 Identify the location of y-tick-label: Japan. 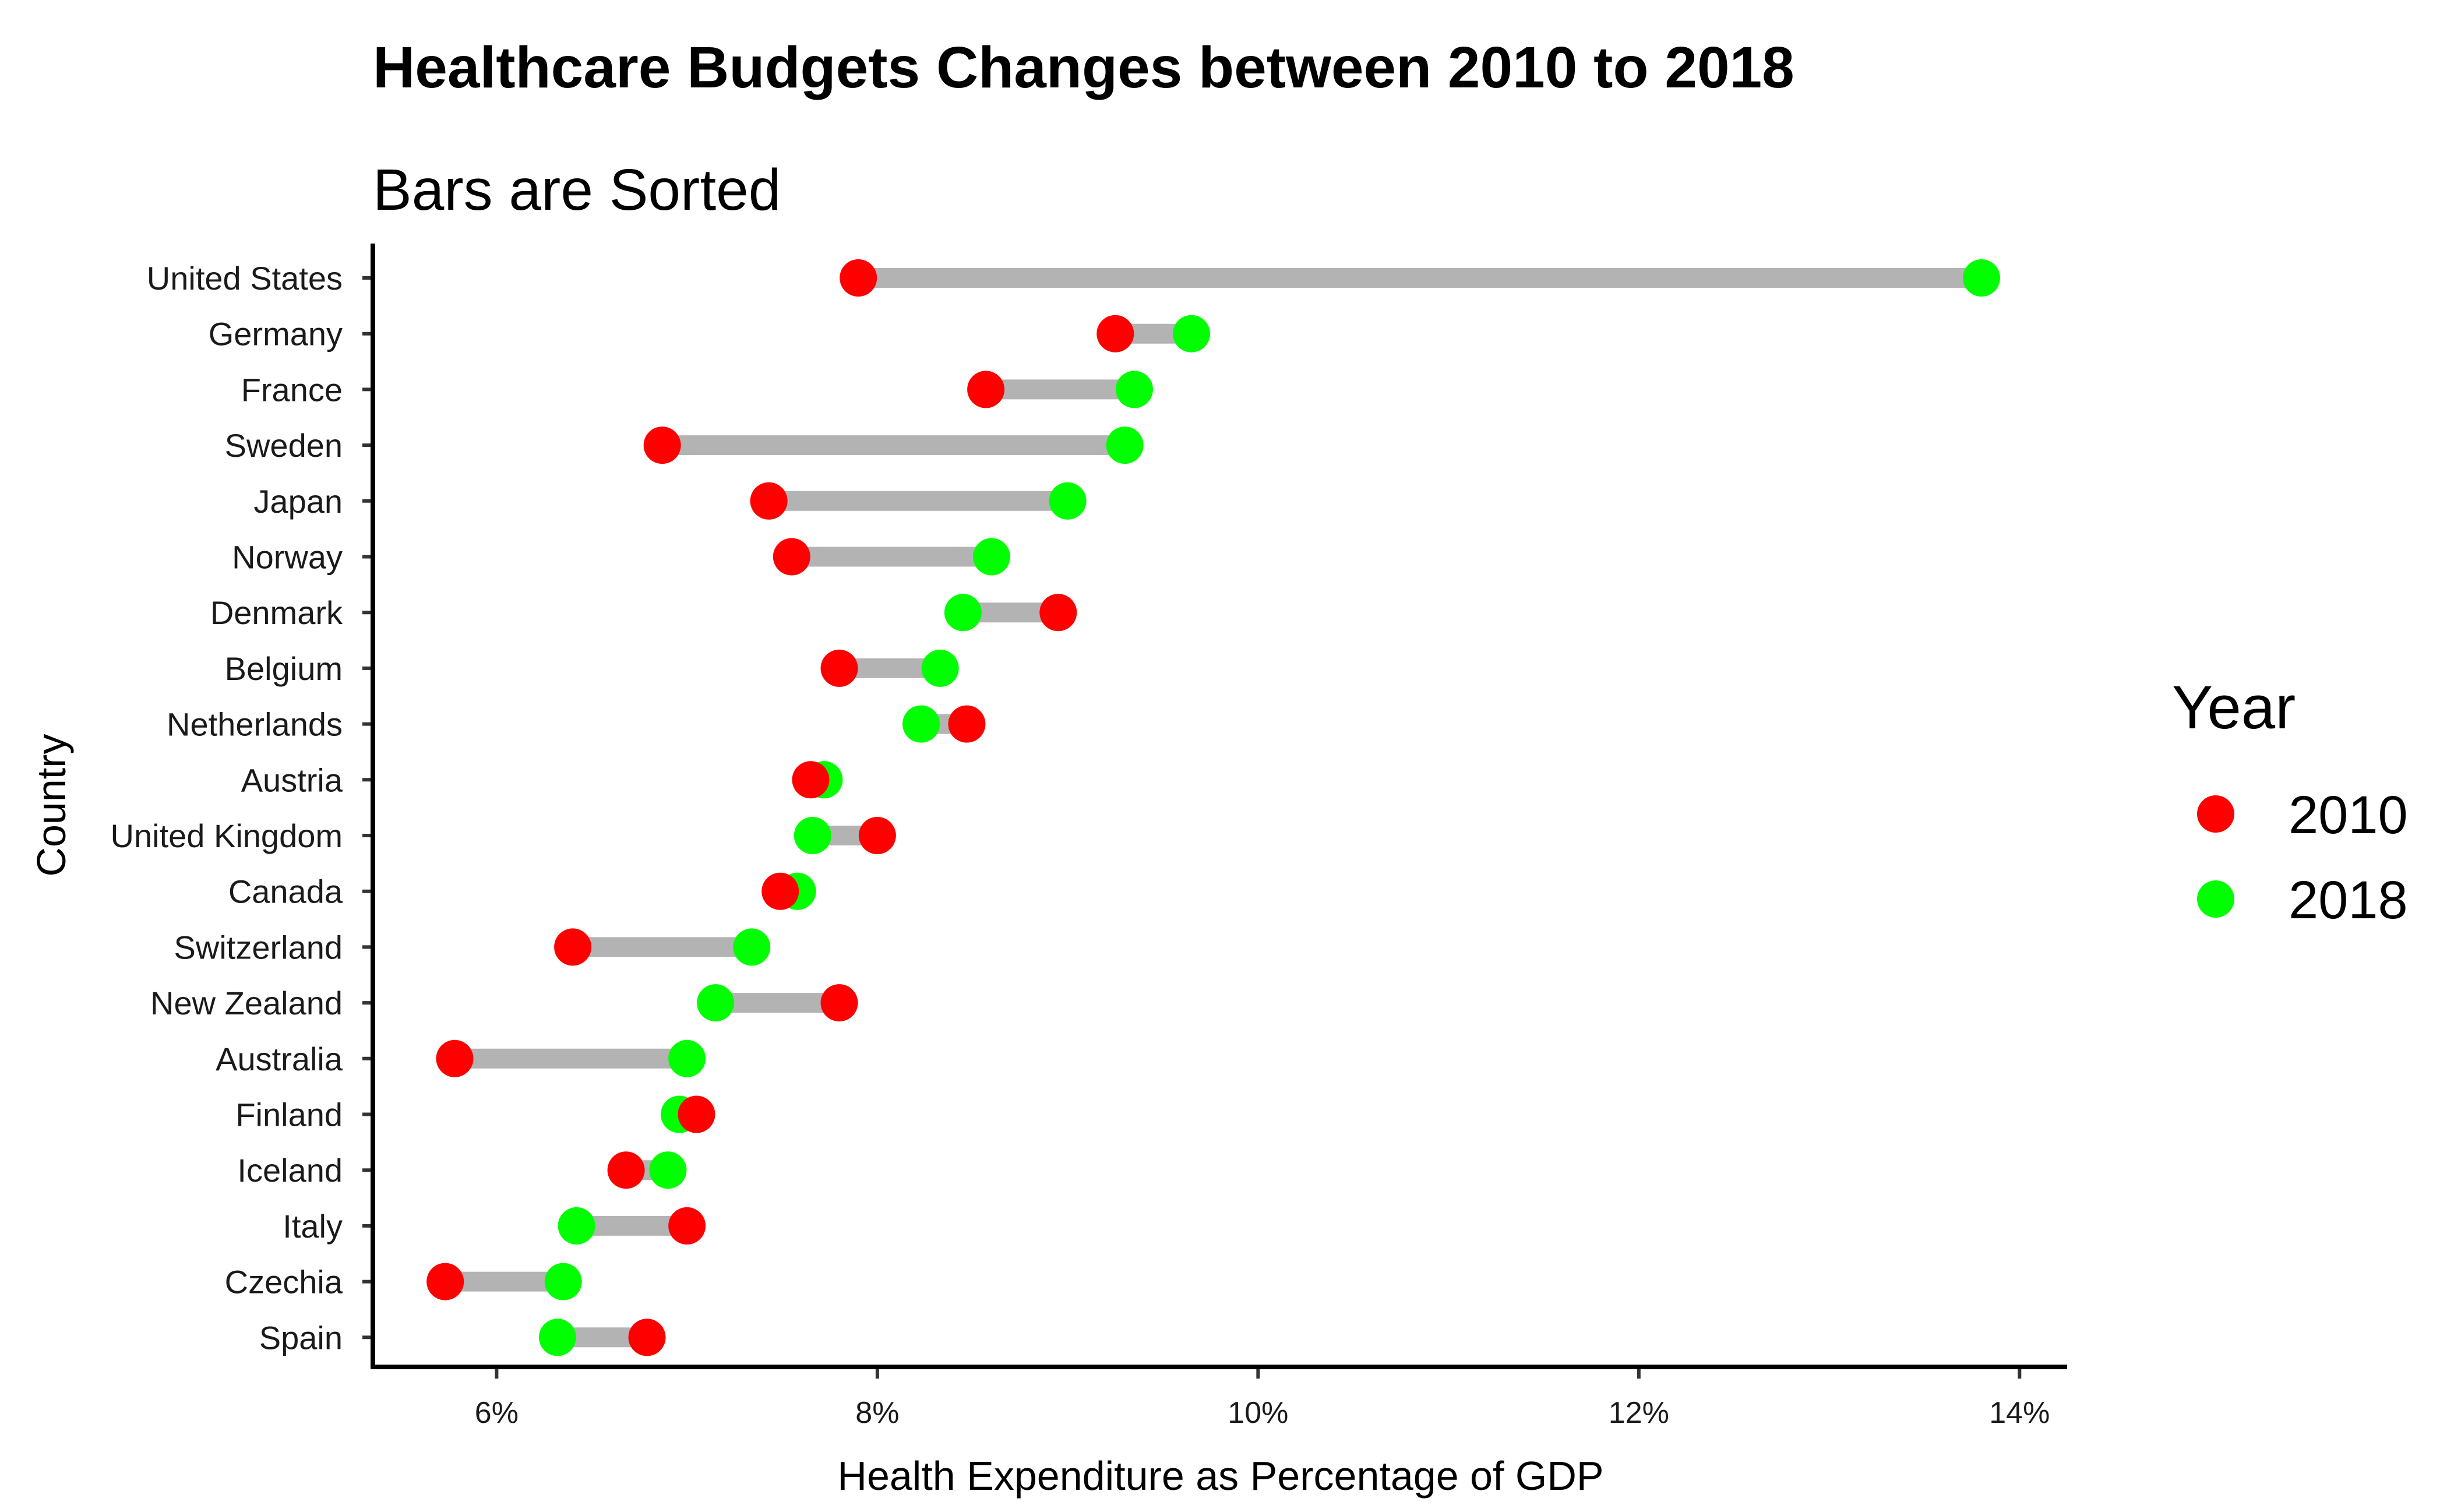
(298, 501).